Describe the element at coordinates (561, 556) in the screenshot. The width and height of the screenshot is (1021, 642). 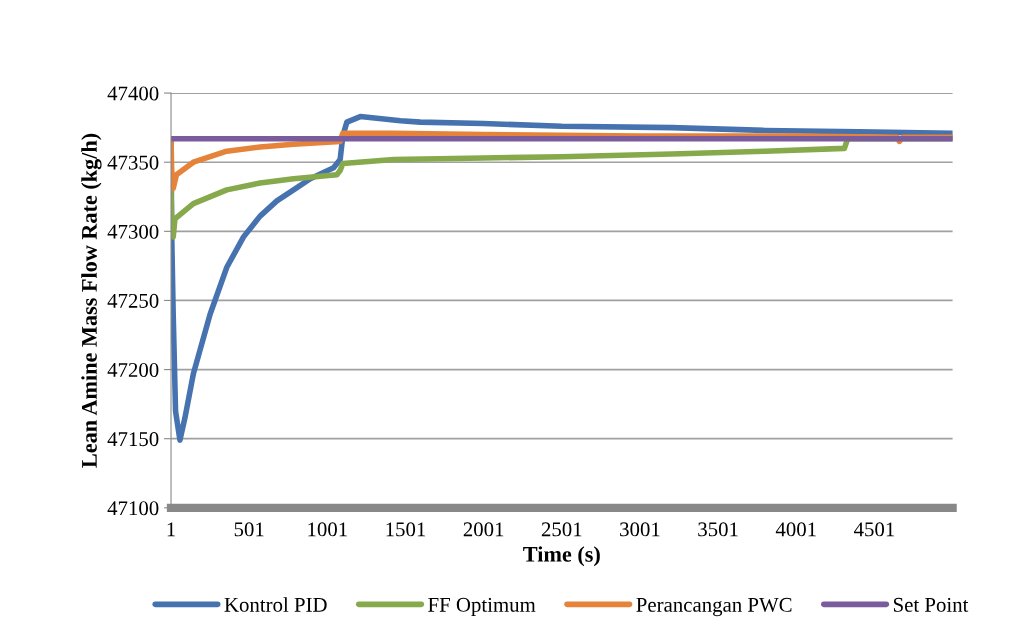
I see `x-axis-title: Time (s)` at that location.